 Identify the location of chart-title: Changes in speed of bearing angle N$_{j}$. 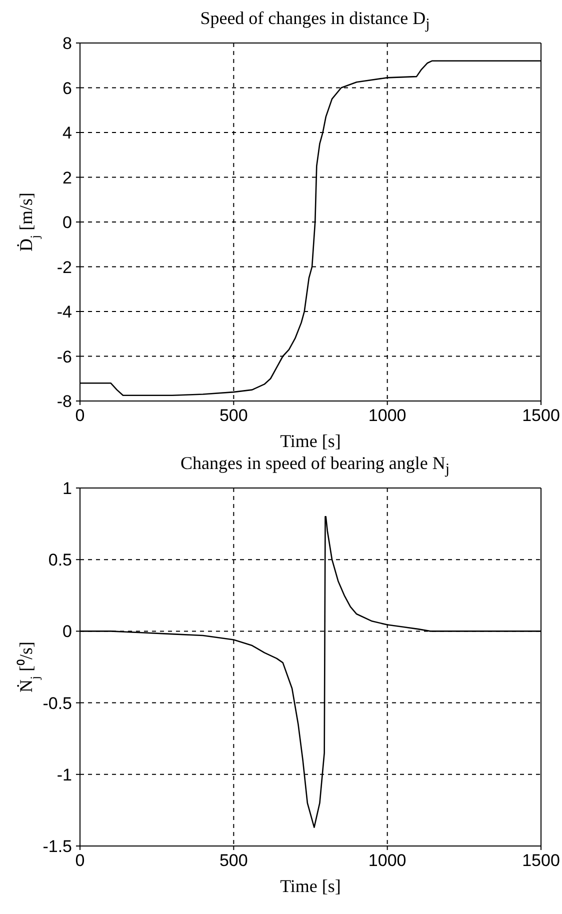
(315, 466).